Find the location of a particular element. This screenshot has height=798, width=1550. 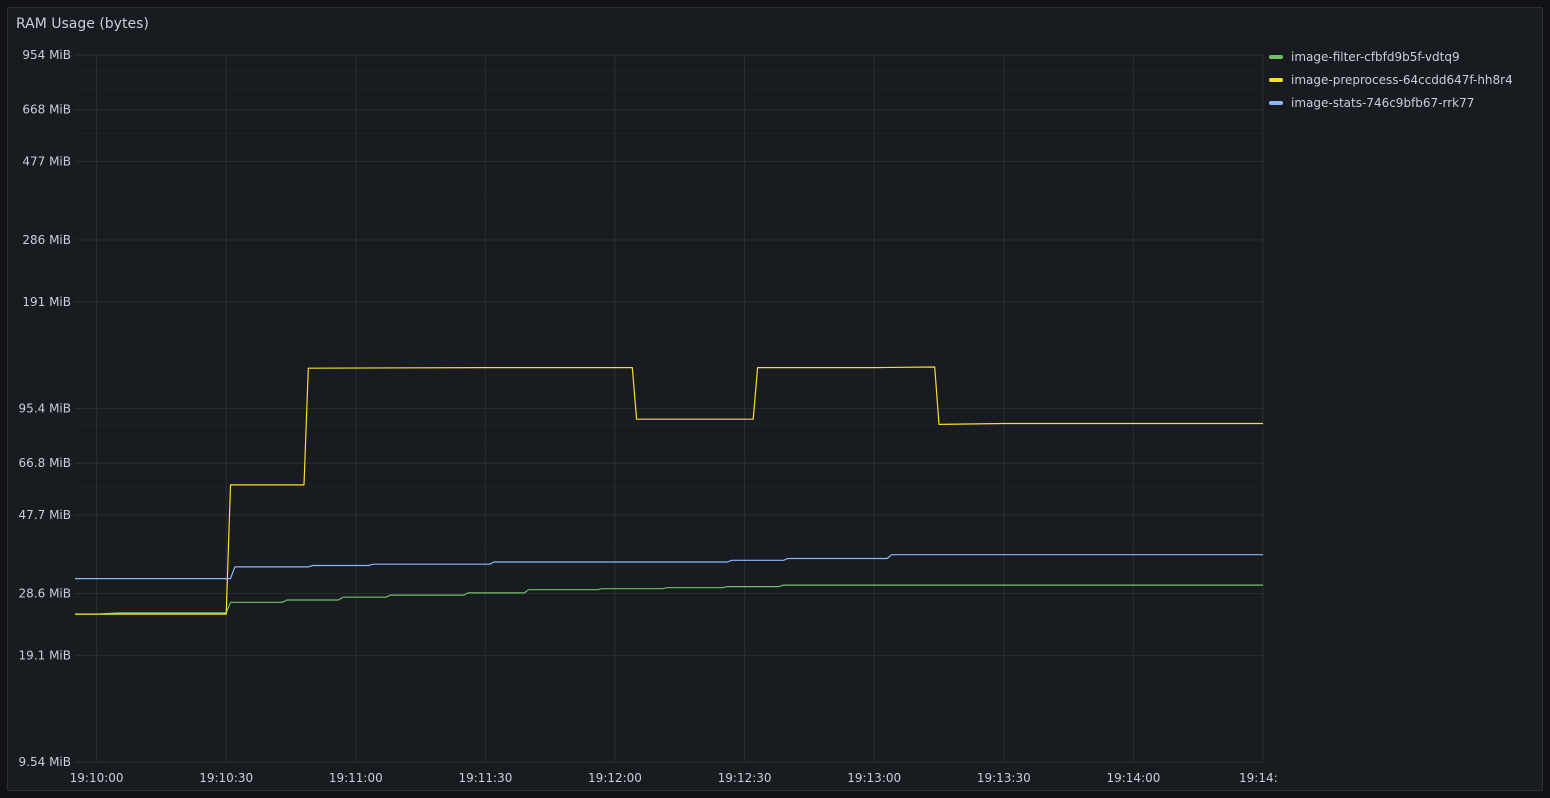

legend-item: image-stats-746c9bfb67-rrk77 is located at coordinates (1391, 102).